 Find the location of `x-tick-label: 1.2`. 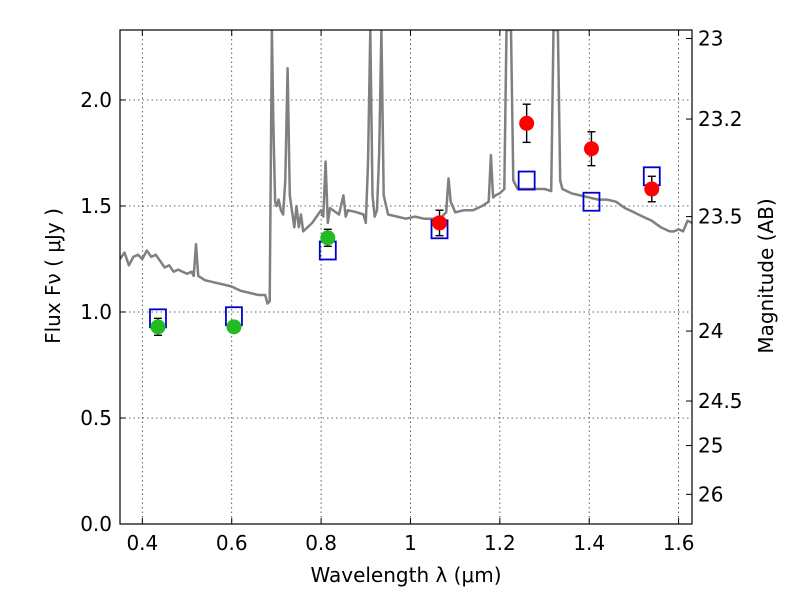

x-tick-label: 1.2 is located at coordinates (500, 543).